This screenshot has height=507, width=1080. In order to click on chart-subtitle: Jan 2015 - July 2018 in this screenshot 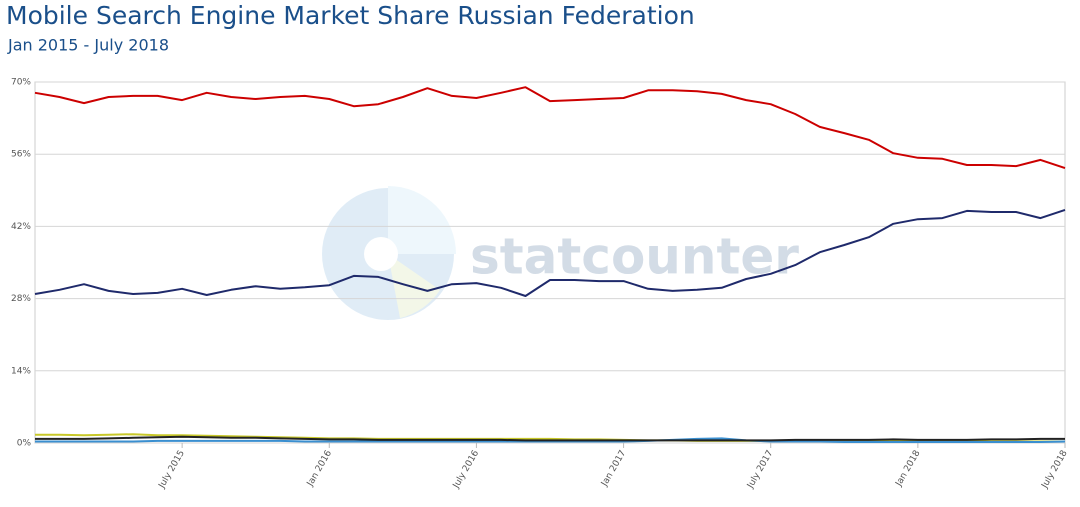, I will do `click(88, 45)`.